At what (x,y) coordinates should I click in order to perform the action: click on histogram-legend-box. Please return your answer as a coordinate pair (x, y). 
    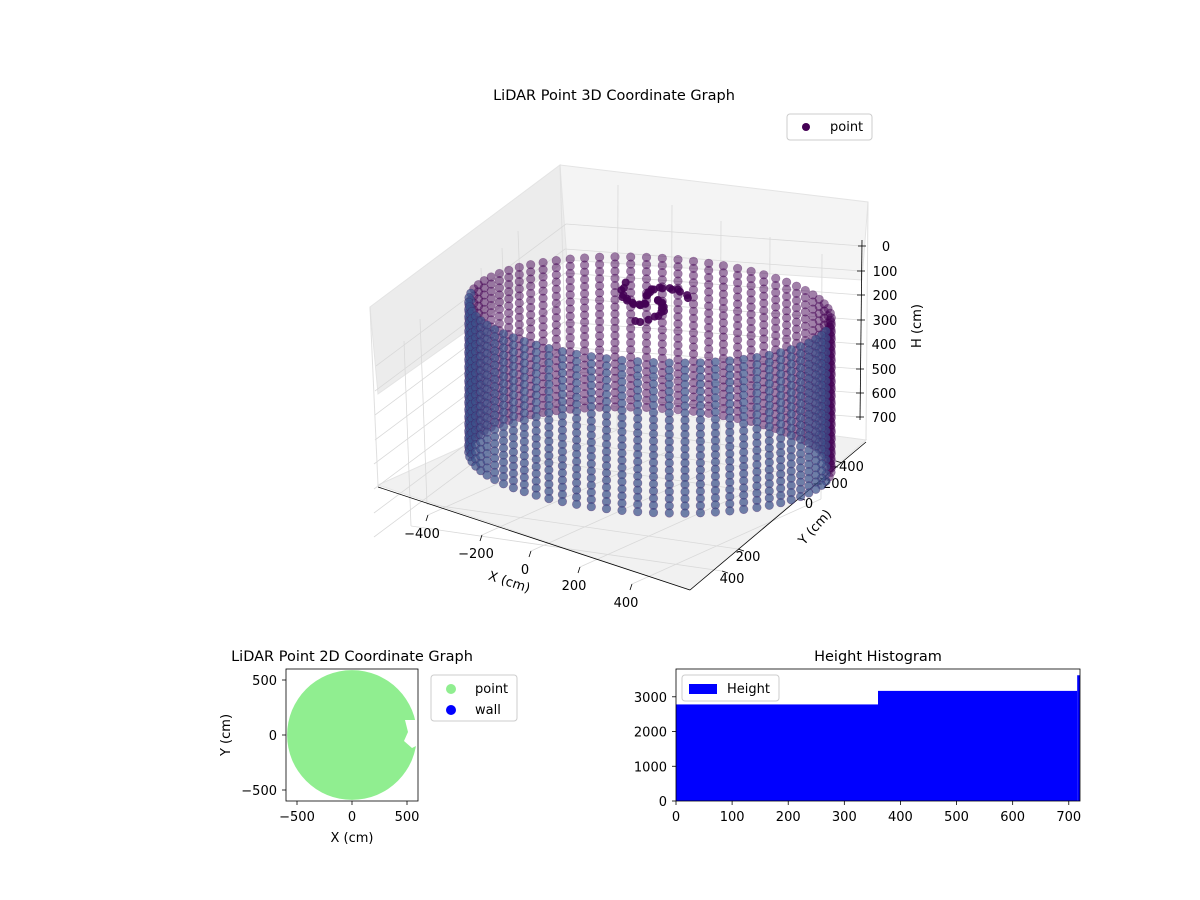
    Looking at the image, I should click on (730, 688).